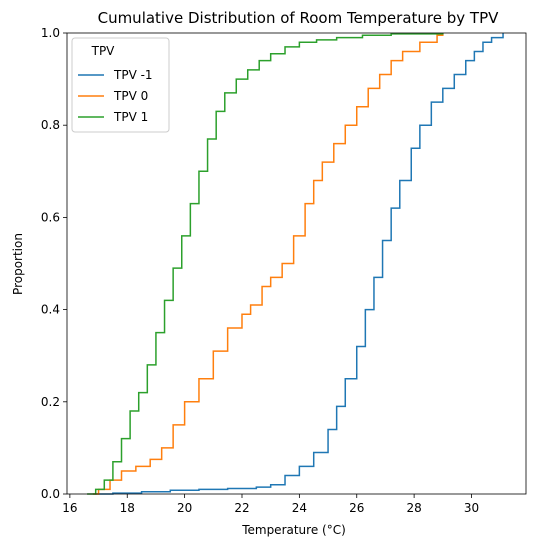  What do you see at coordinates (471, 508) in the screenshot?
I see `x-tick-label-7: 30` at bounding box center [471, 508].